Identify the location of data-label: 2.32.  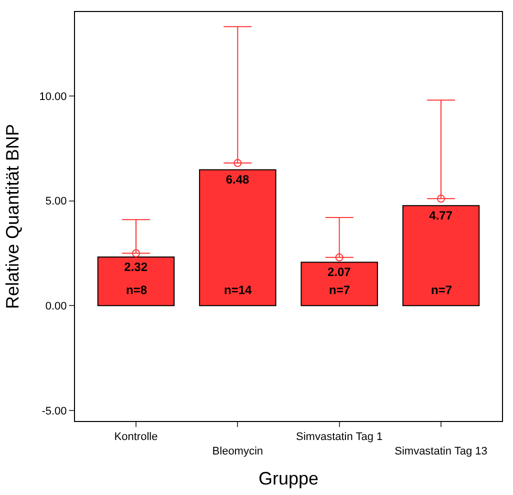
(136, 267).